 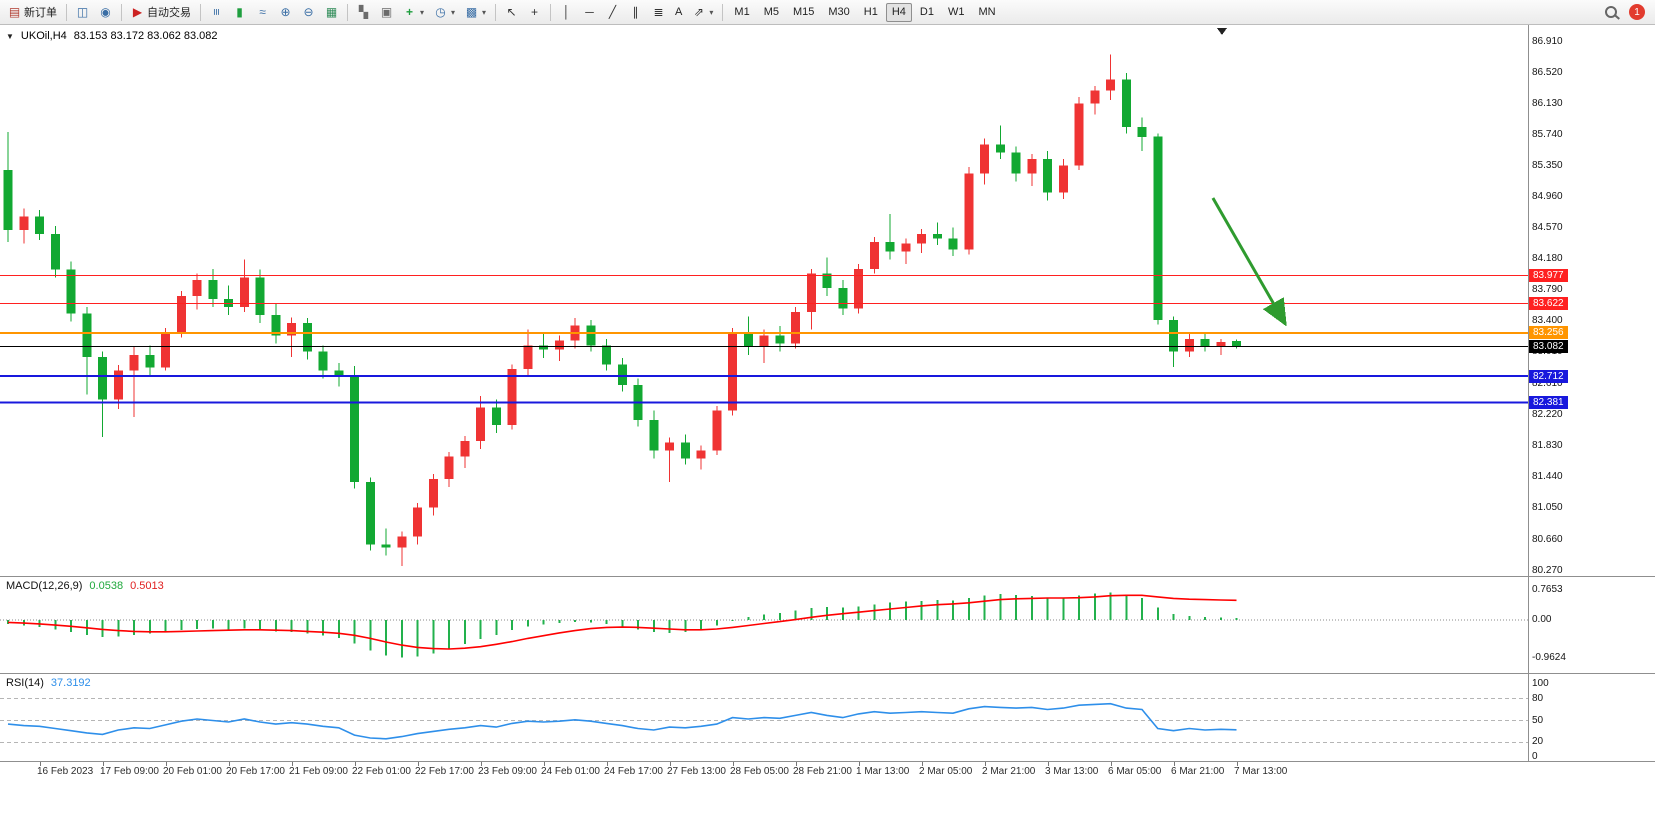 What do you see at coordinates (1547, 165) in the screenshot?
I see `price-axis-label: 85.350` at bounding box center [1547, 165].